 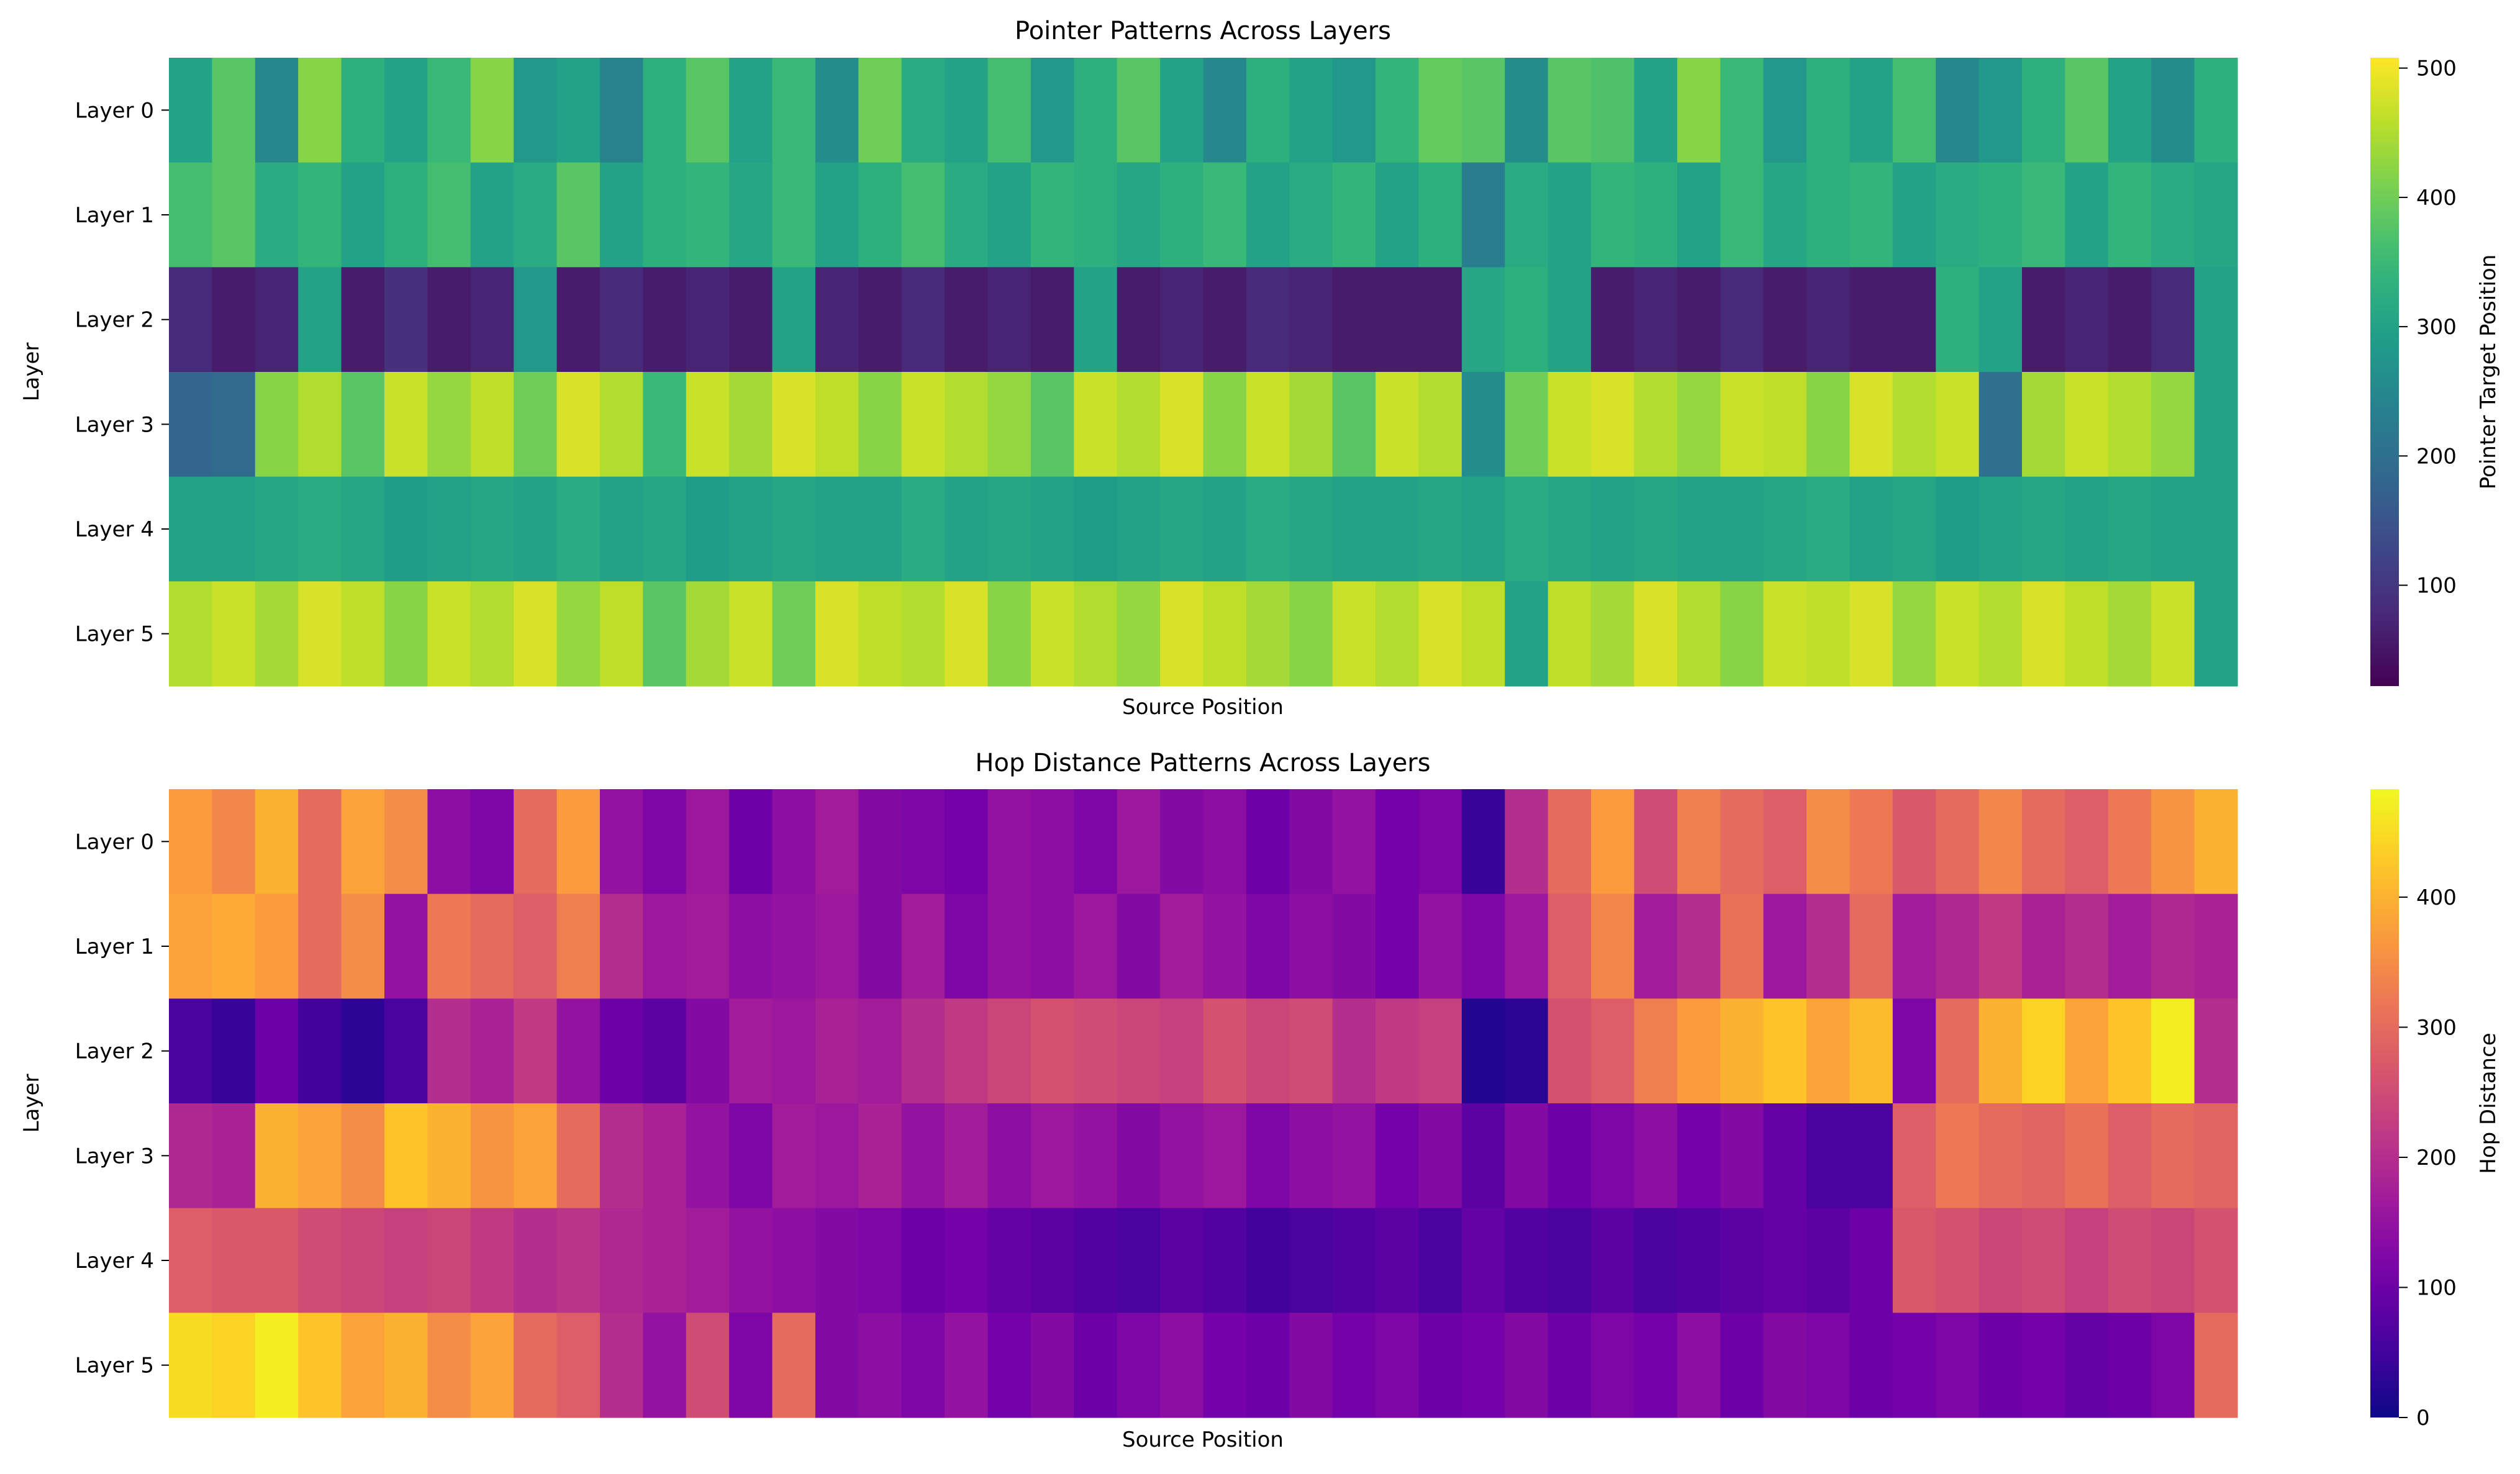 I want to click on chart-title: Hop Distance Patterns Across Layers, so click(x=1202, y=763).